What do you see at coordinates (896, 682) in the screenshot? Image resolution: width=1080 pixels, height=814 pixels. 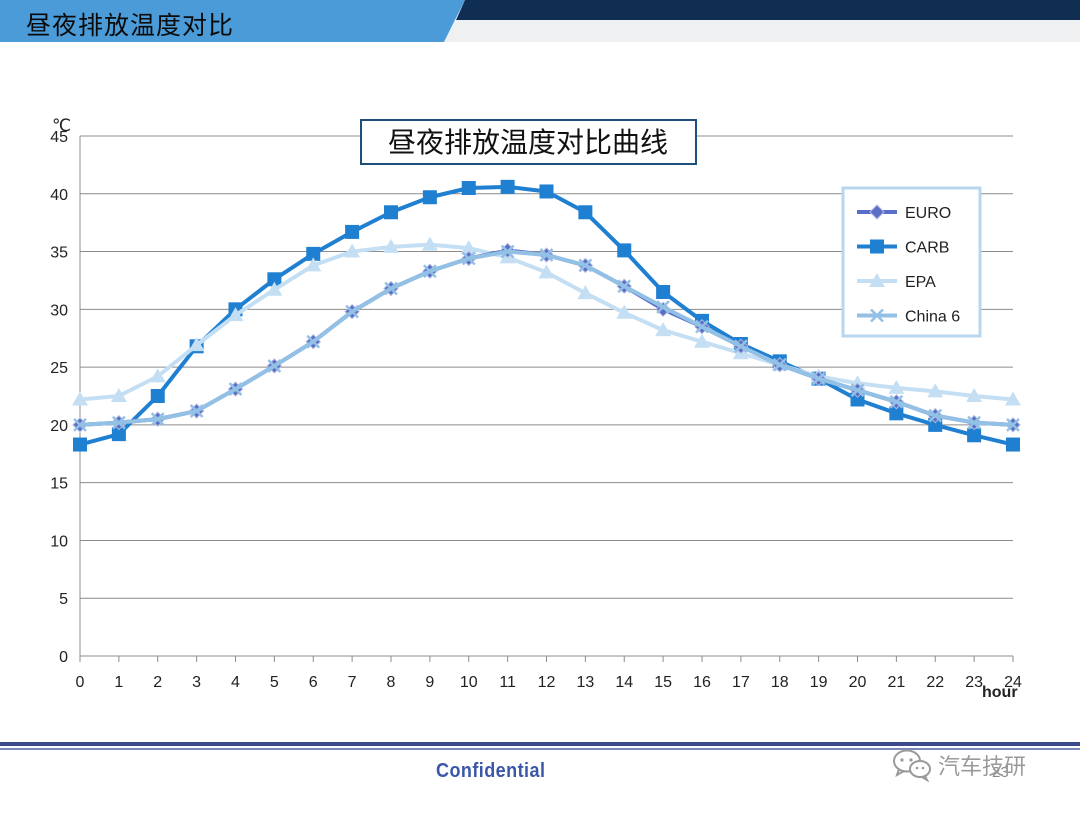 I see `x-tick-label: 21` at bounding box center [896, 682].